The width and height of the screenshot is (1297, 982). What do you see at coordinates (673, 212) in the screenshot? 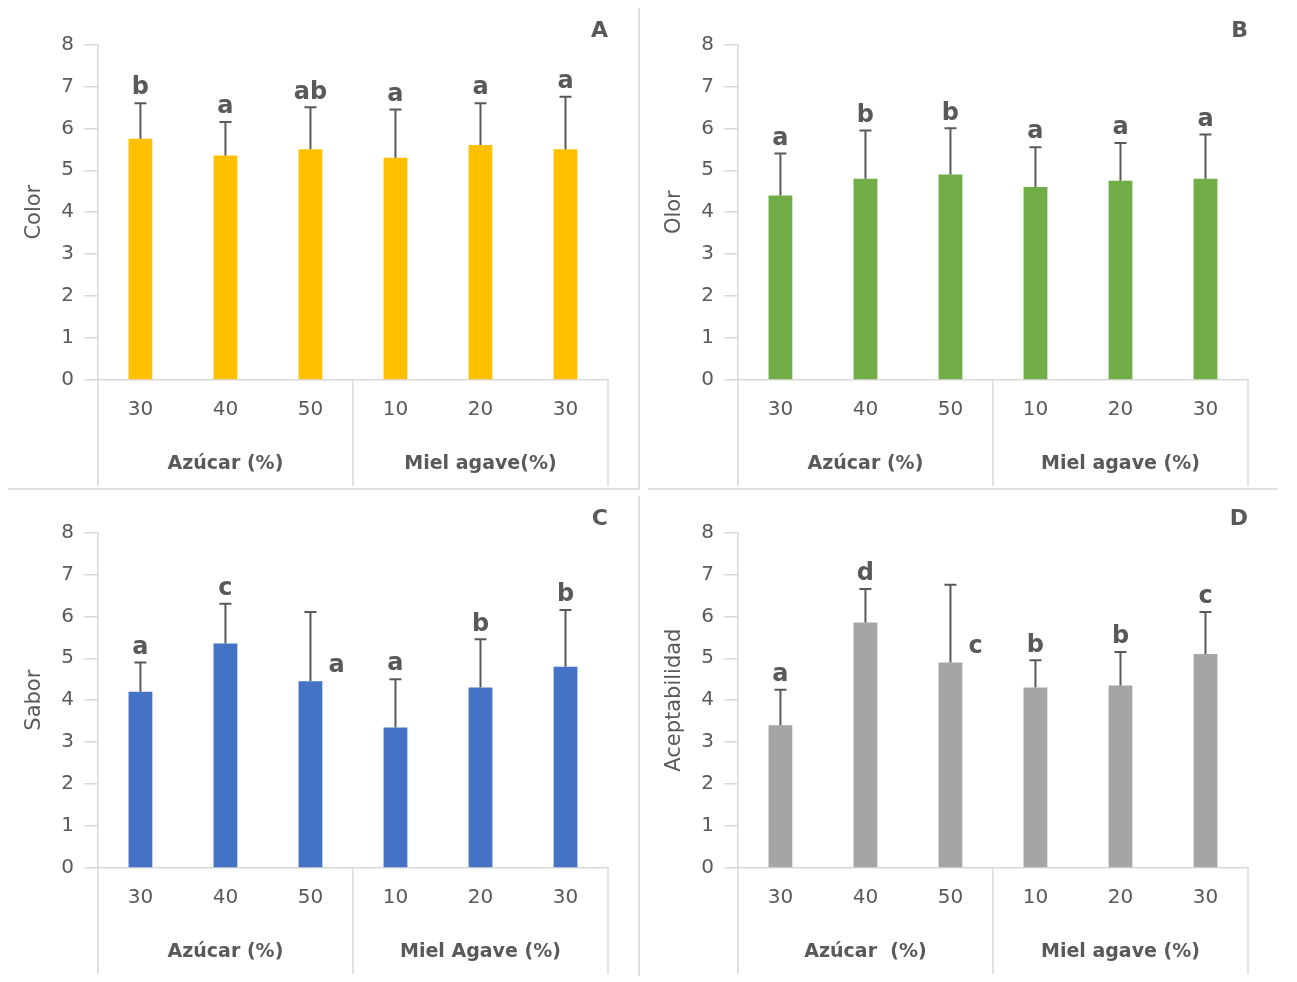
I see `y-axis-title: Olor` at bounding box center [673, 212].